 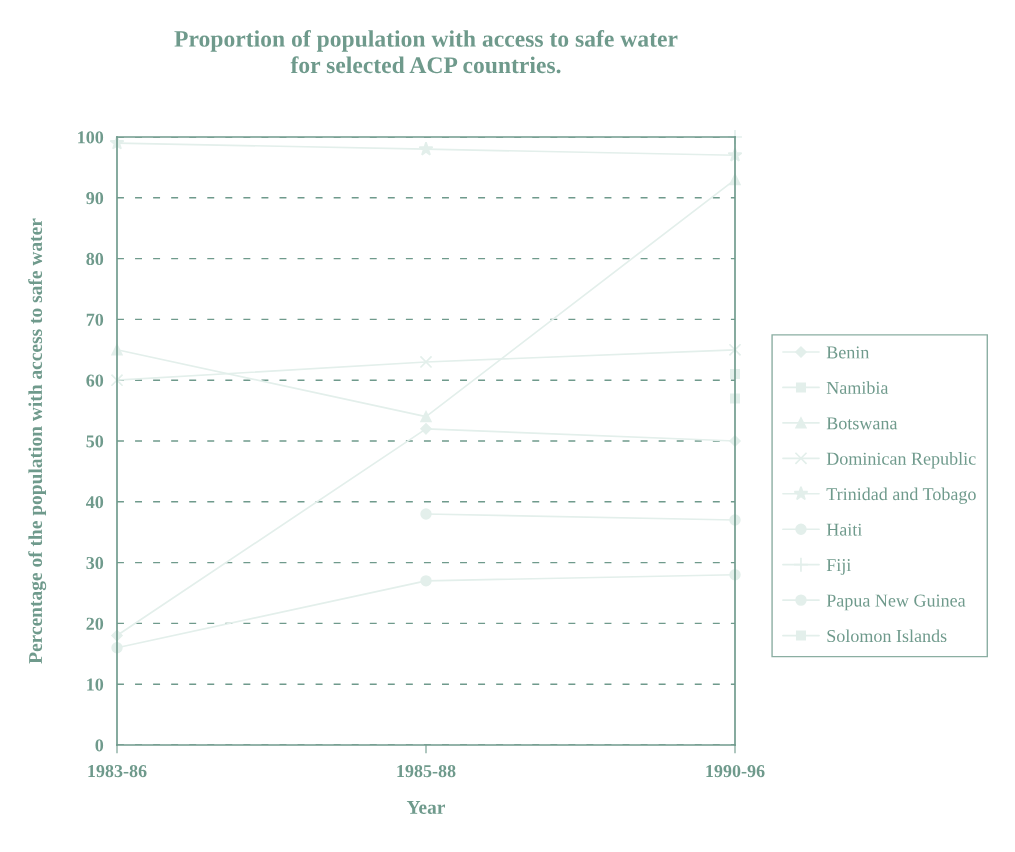 What do you see at coordinates (95, 380) in the screenshot?
I see `y-tick-label: 60` at bounding box center [95, 380].